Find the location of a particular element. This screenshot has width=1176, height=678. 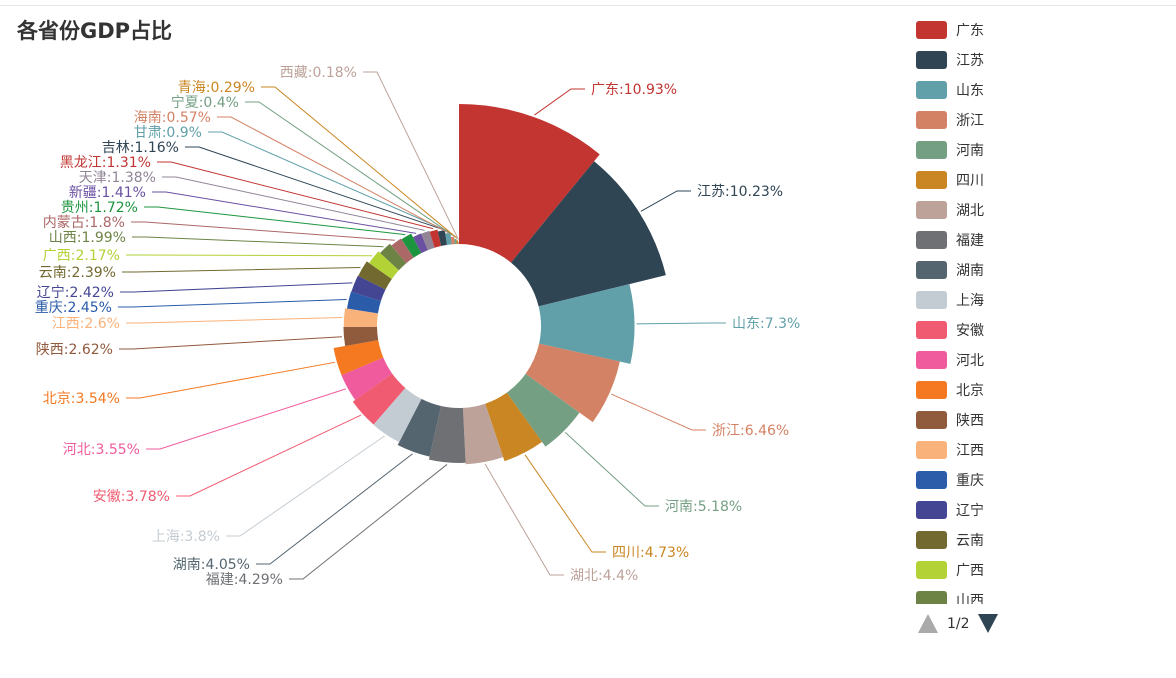

label-henan: 河南:5.18% is located at coordinates (703, 507).